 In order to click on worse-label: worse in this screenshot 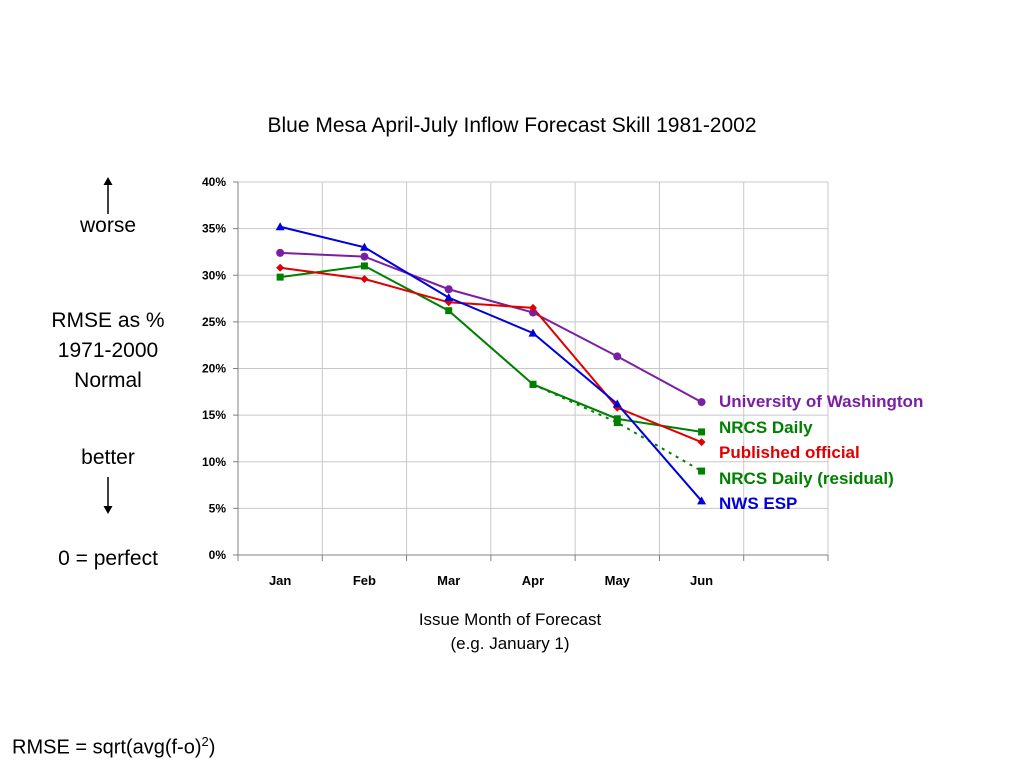, I will do `click(108, 225)`.